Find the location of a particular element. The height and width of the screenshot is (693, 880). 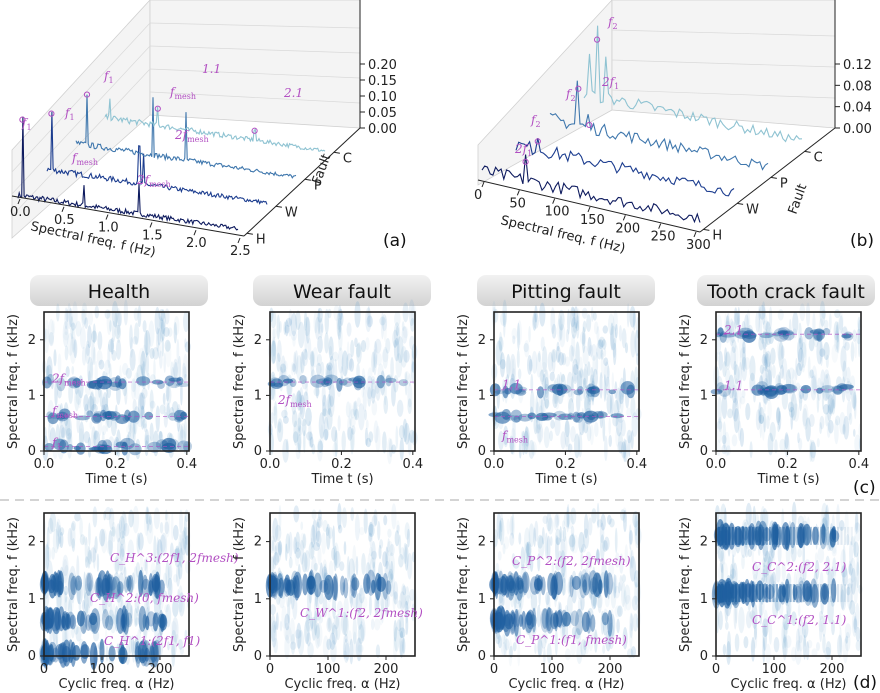

panel-a-annotation: fmesh is located at coordinates (182, 93).